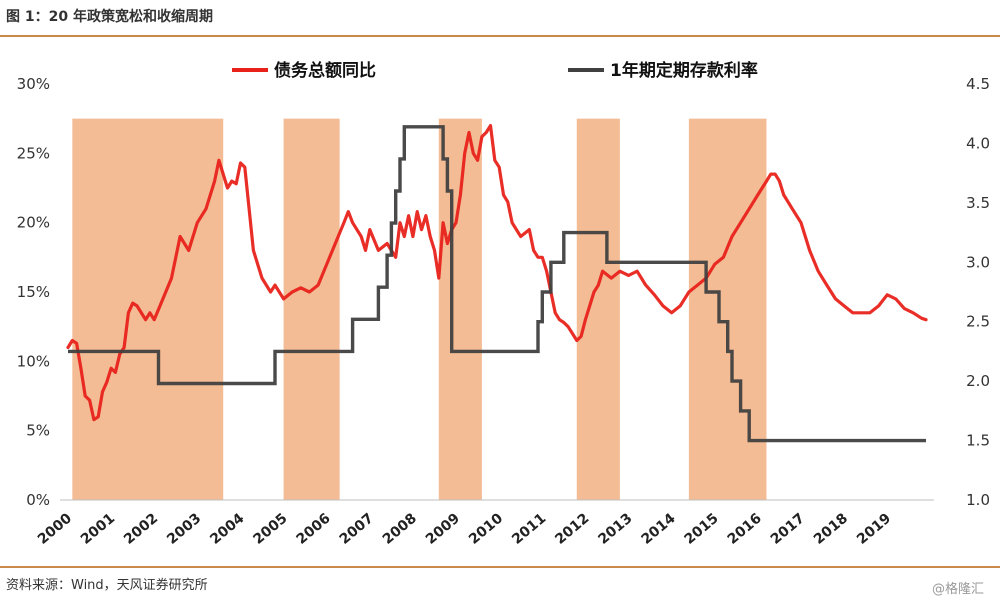 Image resolution: width=1000 pixels, height=604 pixels. What do you see at coordinates (978, 262) in the screenshot?
I see `y-right-tick-label: 3.0` at bounding box center [978, 262].